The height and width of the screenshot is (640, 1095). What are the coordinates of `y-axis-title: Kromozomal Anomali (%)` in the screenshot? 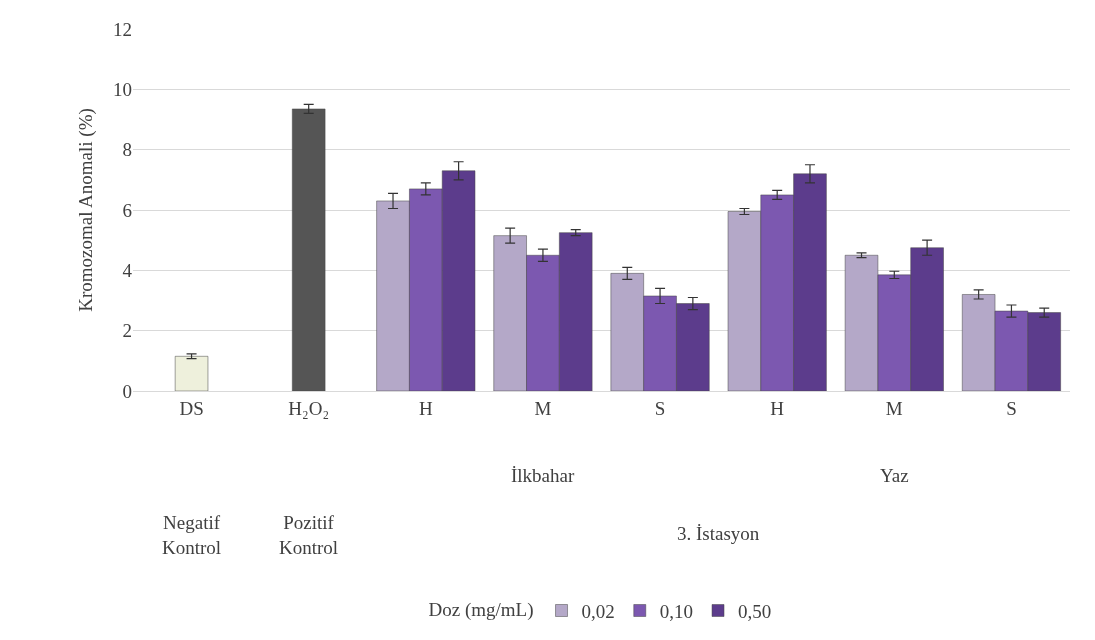 It's located at (85, 210).